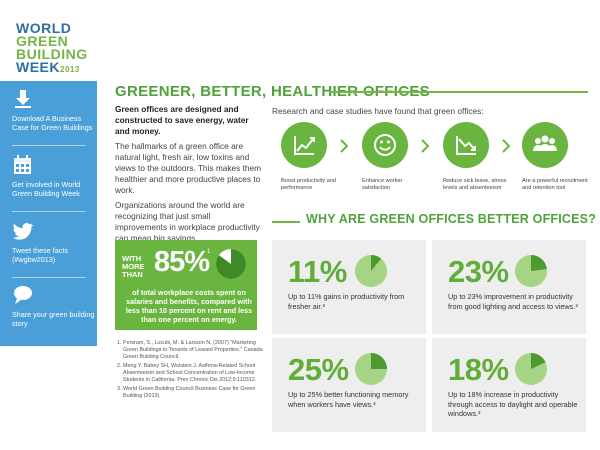 The image size is (600, 450). I want to click on sidebar-item-label: Tweet these facts (#wgbw2013), so click(40, 255).